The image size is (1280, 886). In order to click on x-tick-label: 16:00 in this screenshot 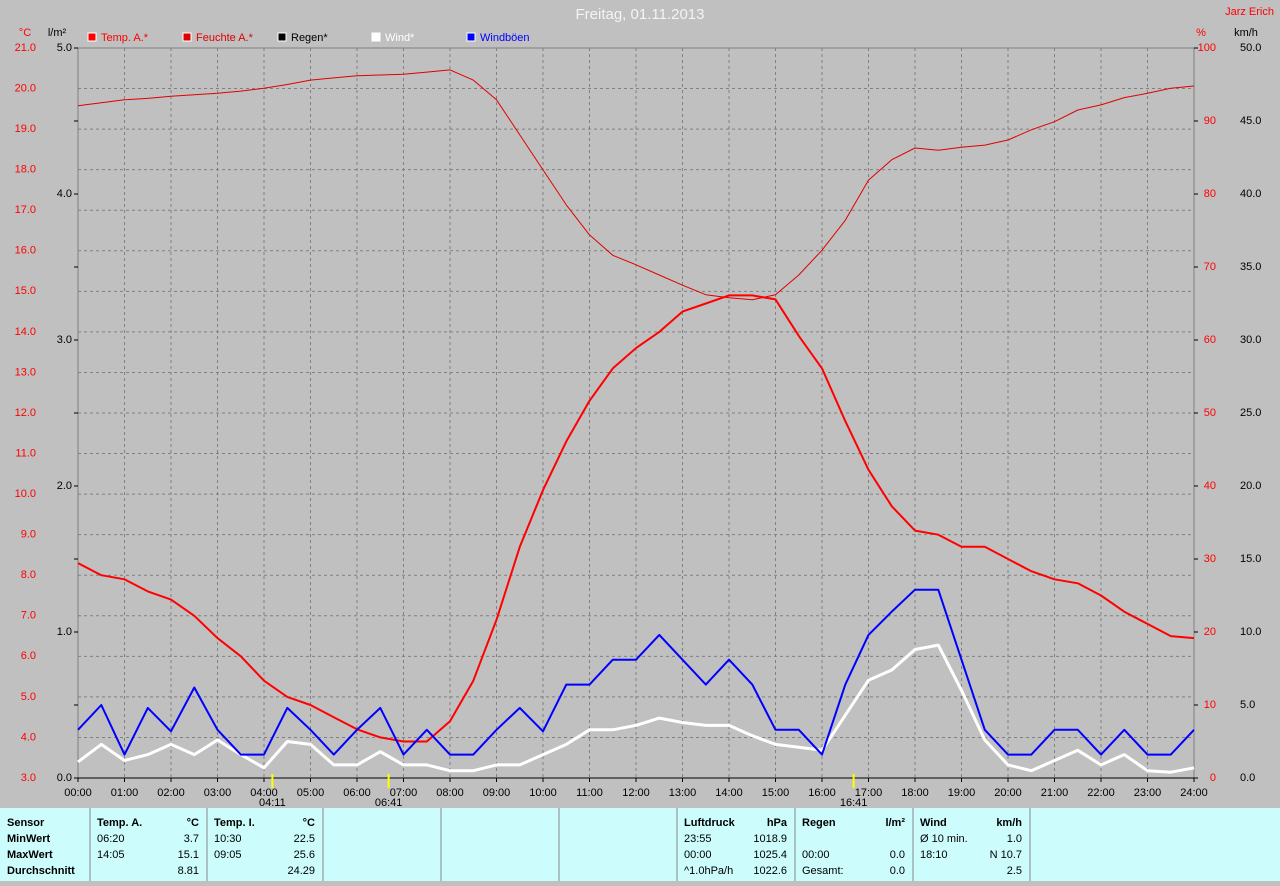, I will do `click(822, 793)`.